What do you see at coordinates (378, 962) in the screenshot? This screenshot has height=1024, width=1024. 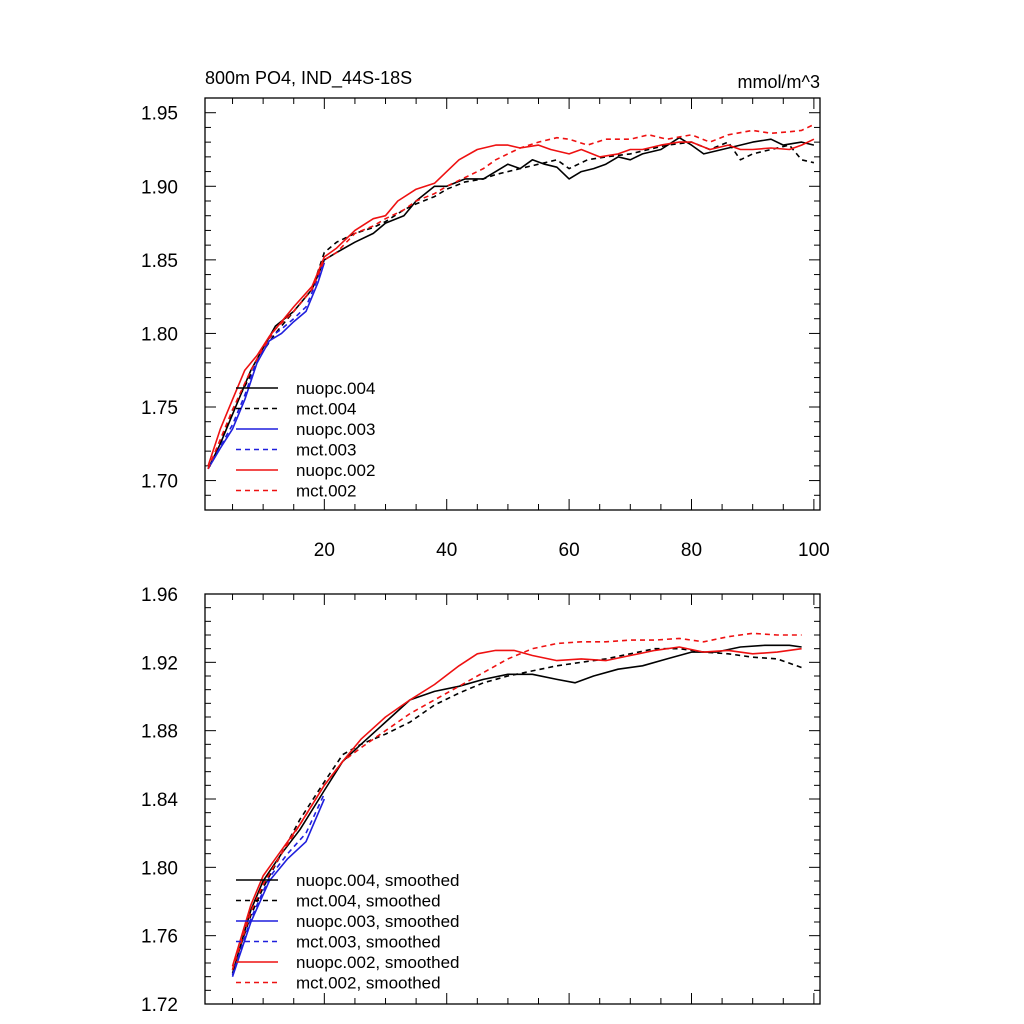 I see `legend-label: nuopc.002, smoothed` at bounding box center [378, 962].